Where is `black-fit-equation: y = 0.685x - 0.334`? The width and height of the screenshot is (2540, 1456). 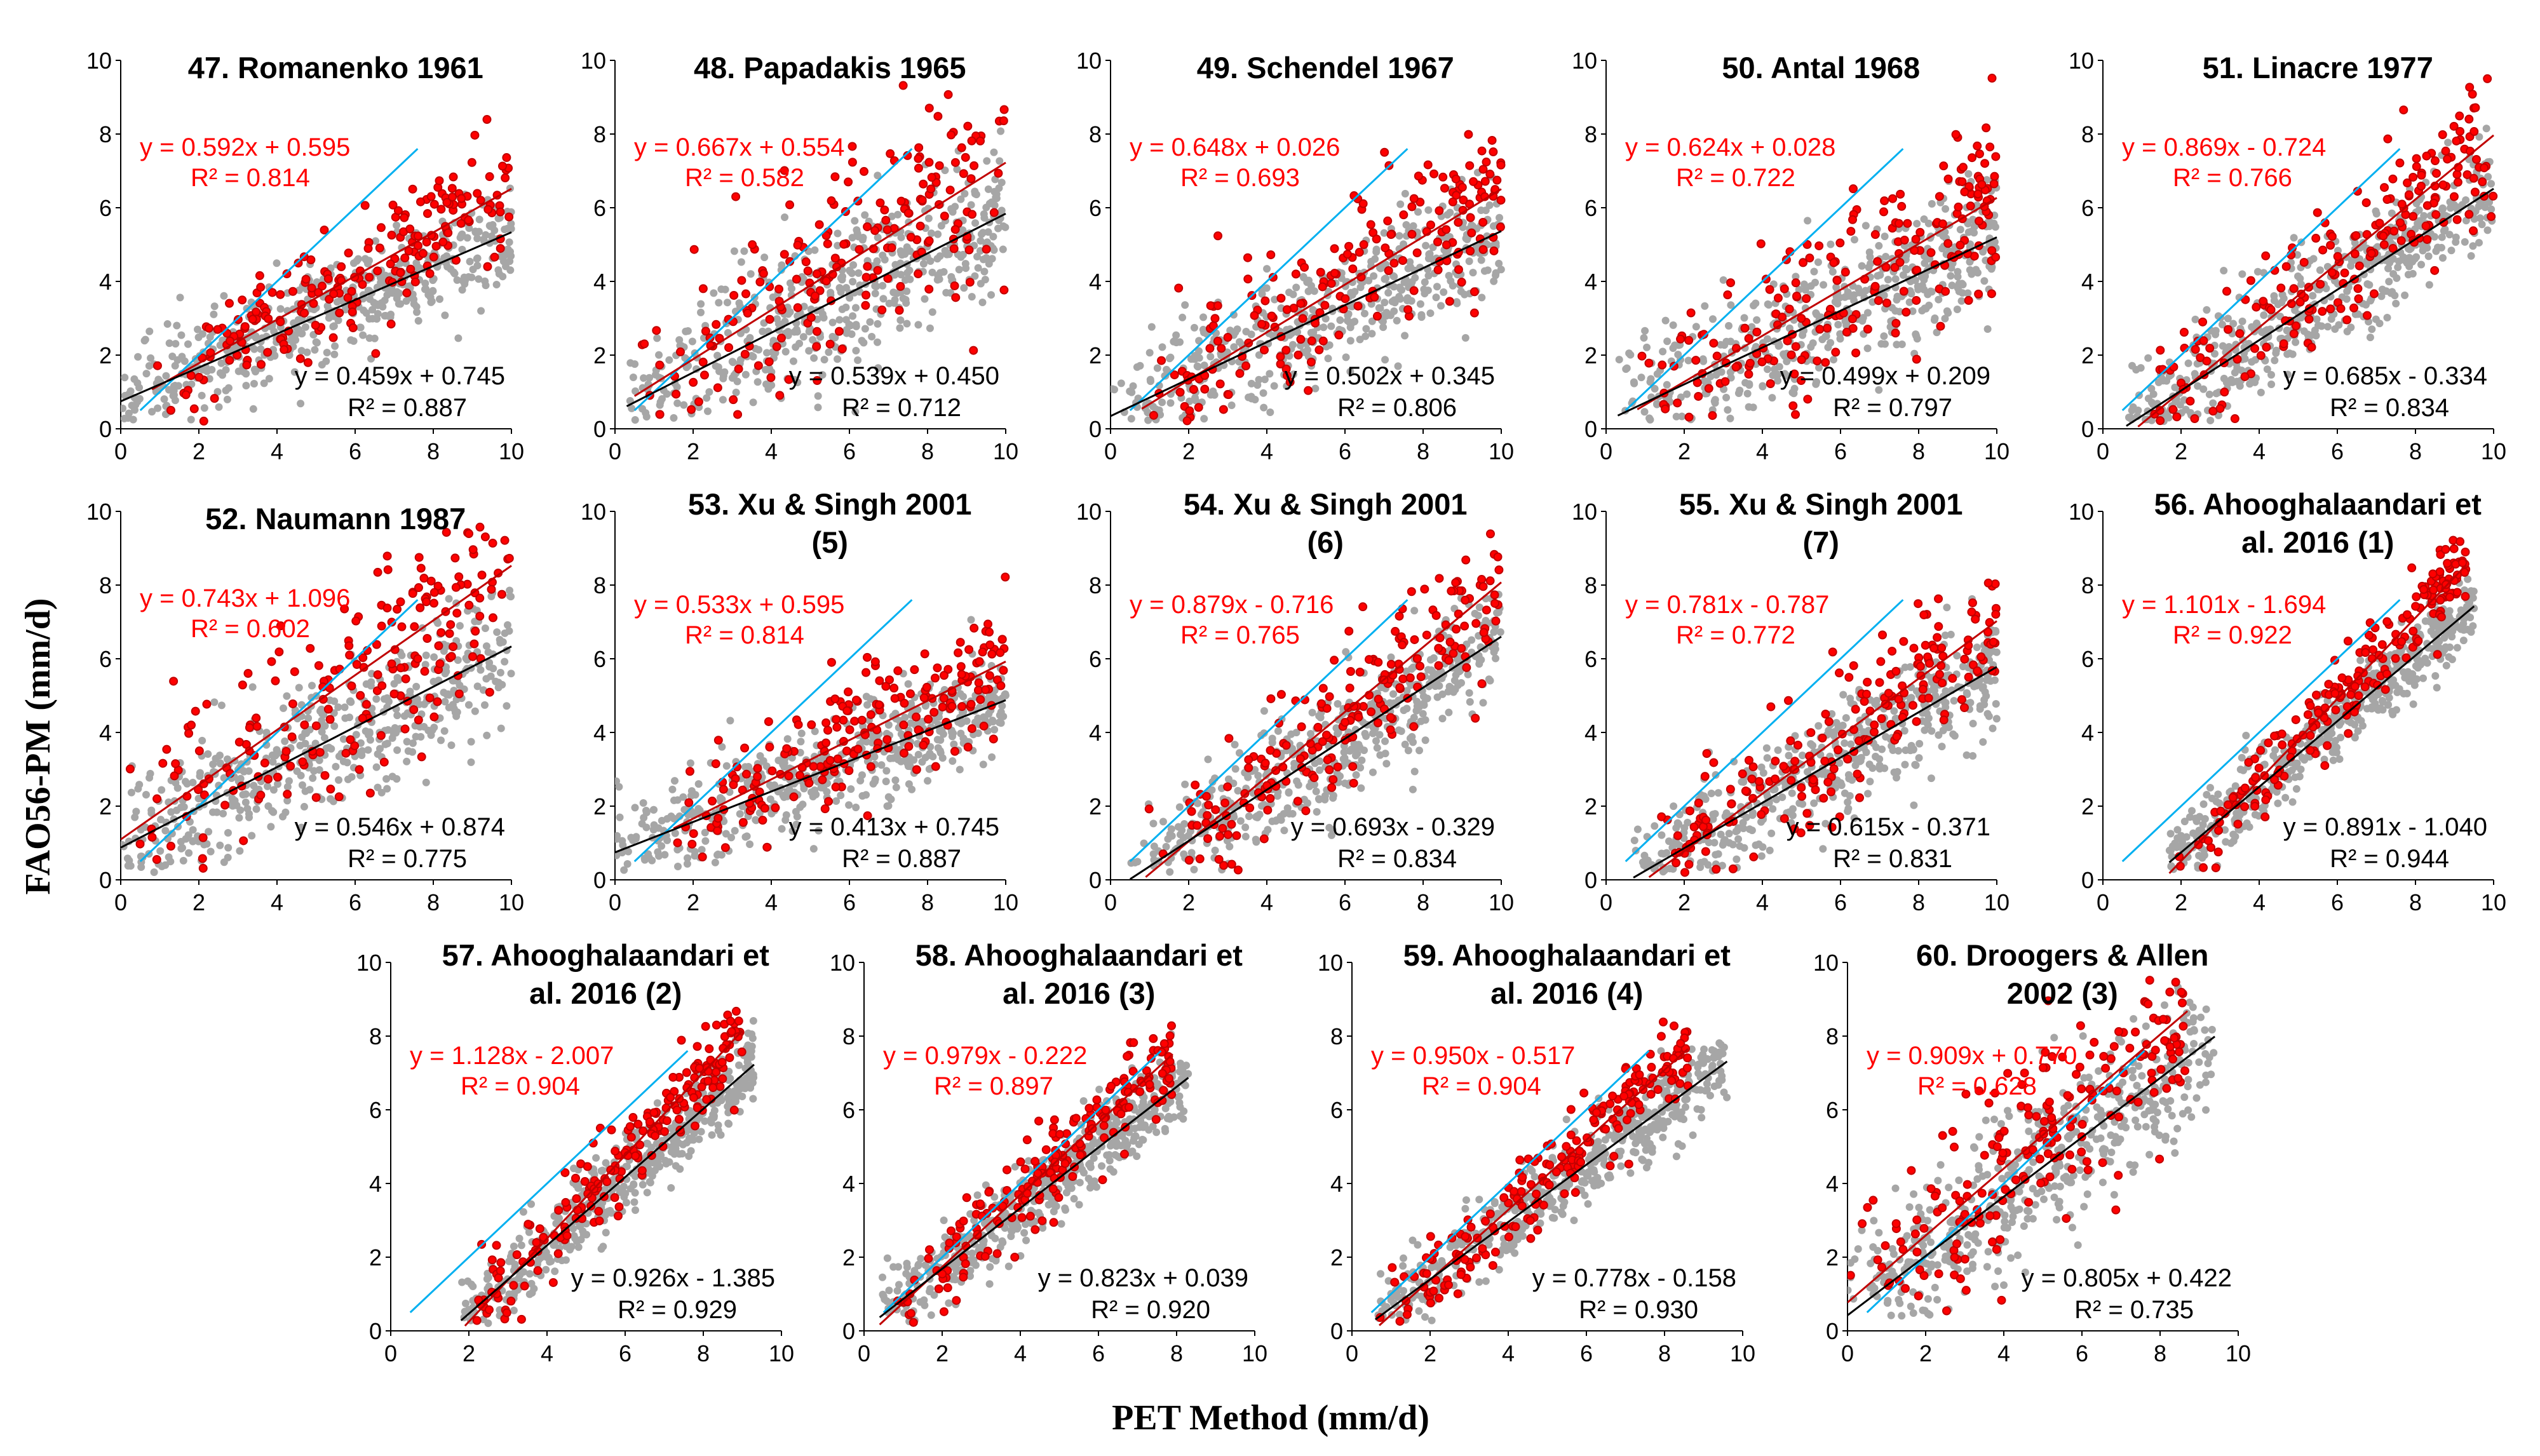
black-fit-equation: y = 0.685x - 0.334 is located at coordinates (2385, 376).